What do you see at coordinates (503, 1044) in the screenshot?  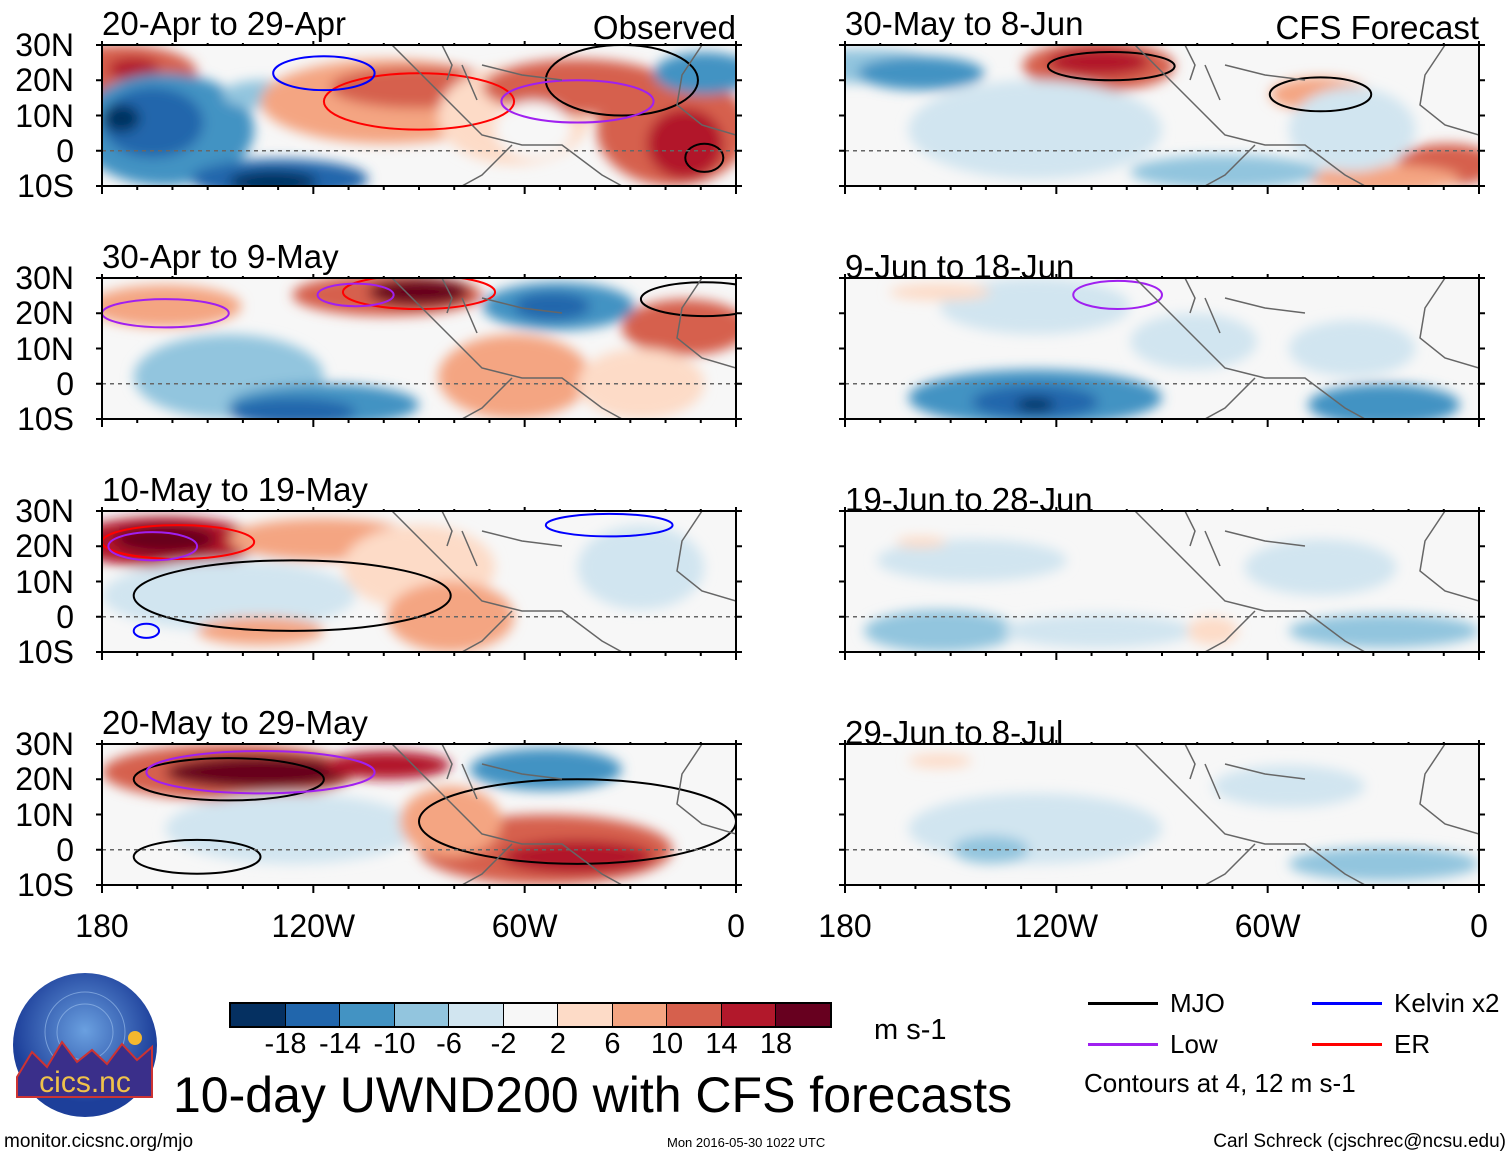 I see `colorbar-label: -2` at bounding box center [503, 1044].